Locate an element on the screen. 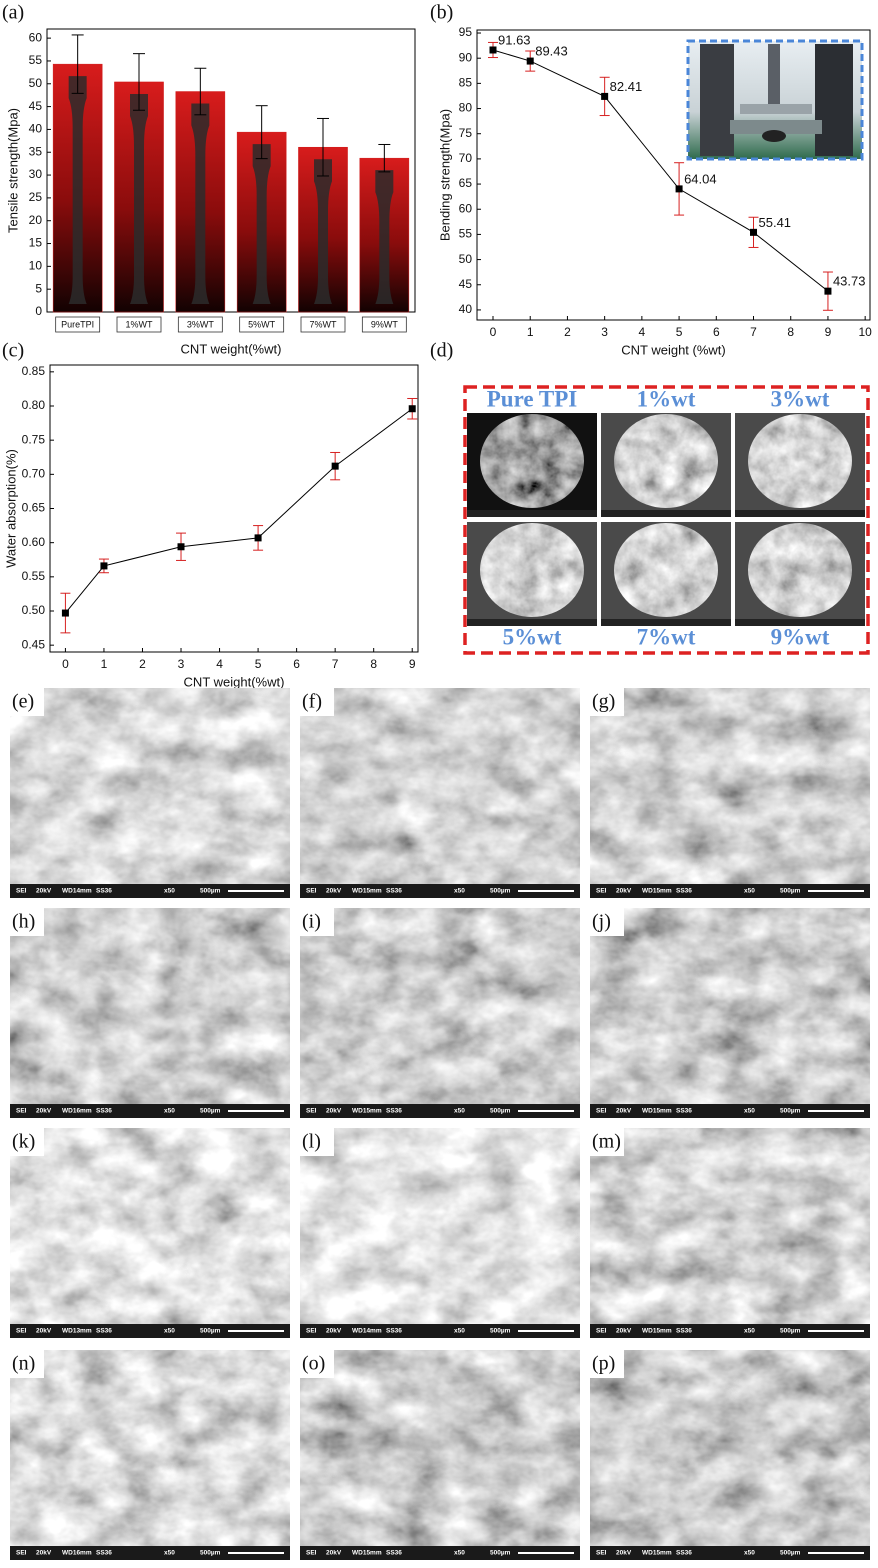 The width and height of the screenshot is (878, 1568). x-tick-label: 6 is located at coordinates (296, 664).